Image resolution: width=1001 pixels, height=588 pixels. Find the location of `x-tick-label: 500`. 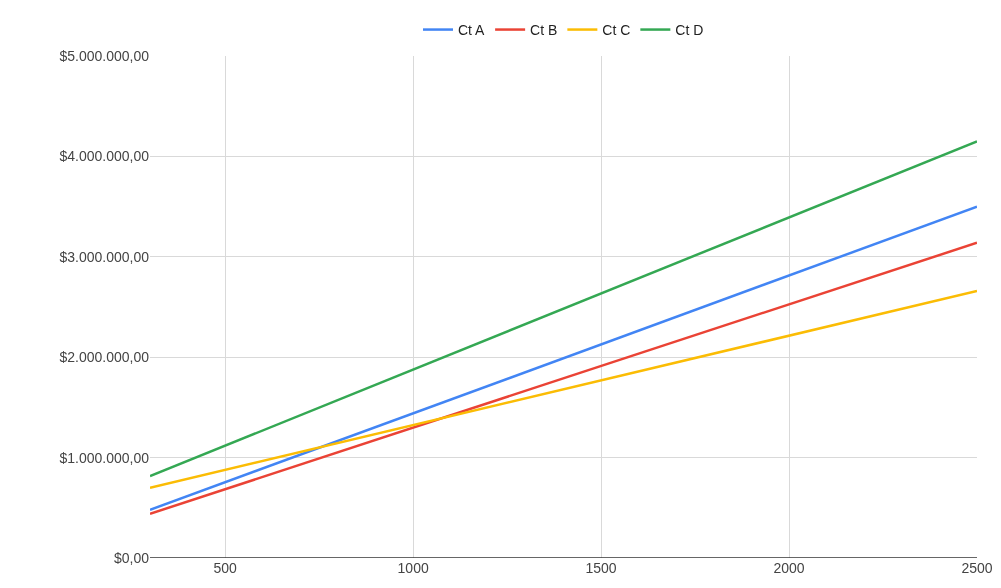

x-tick-label: 500 is located at coordinates (225, 568).